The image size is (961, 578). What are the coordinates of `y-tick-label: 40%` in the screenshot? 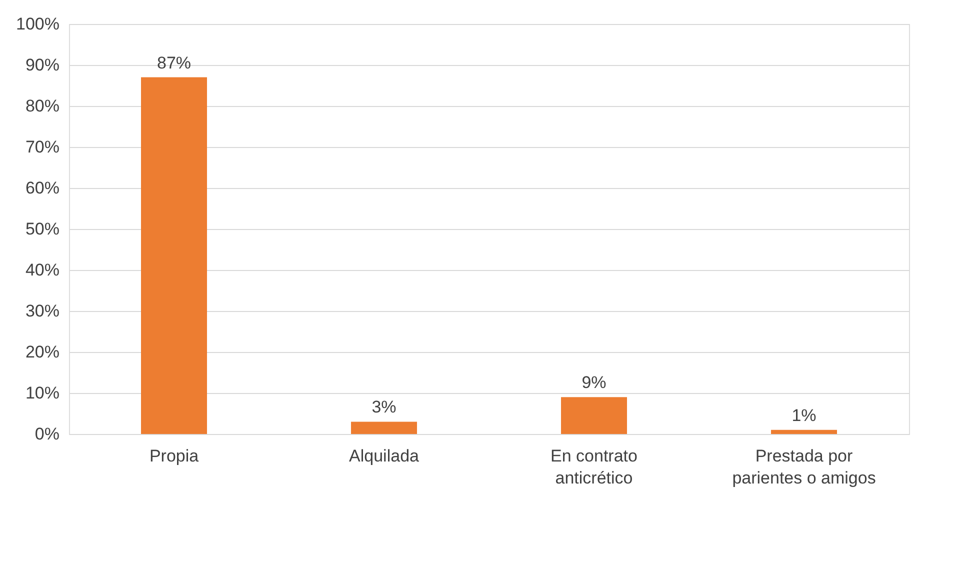 It's located at (42, 270).